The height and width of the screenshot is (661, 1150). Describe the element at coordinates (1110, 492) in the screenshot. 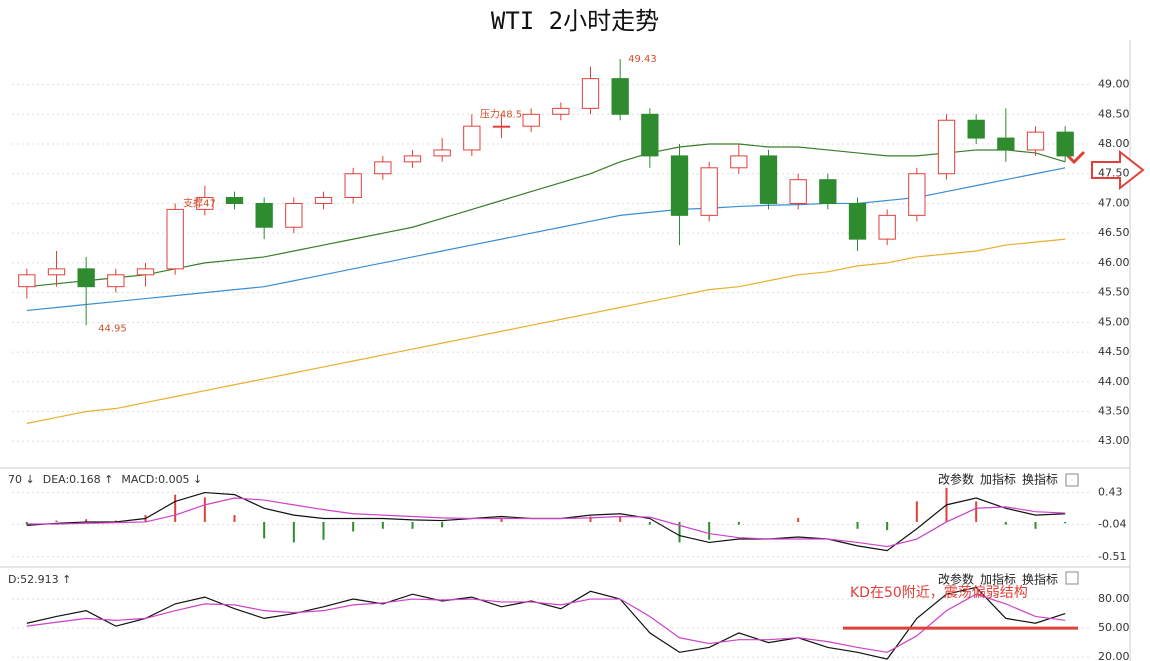

I see `y-tick-label: 0.43` at that location.